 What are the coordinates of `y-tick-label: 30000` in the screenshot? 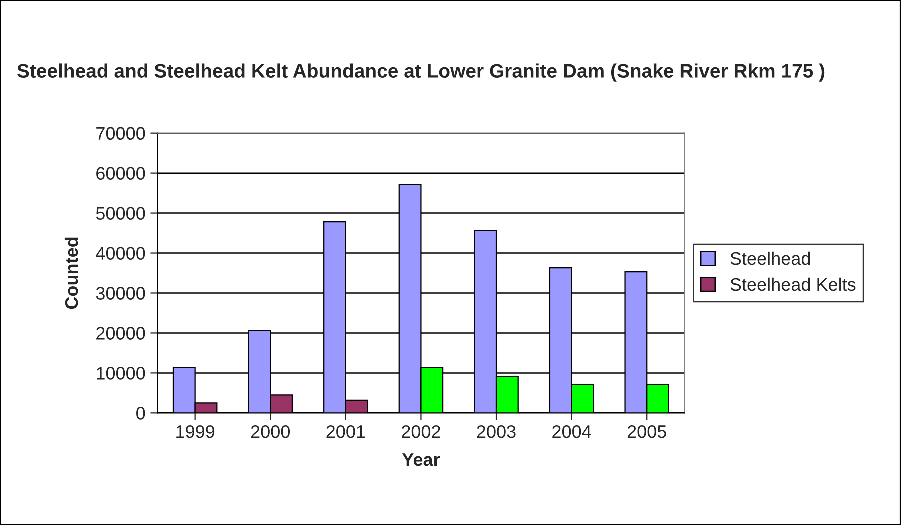 It's located at (121, 293).